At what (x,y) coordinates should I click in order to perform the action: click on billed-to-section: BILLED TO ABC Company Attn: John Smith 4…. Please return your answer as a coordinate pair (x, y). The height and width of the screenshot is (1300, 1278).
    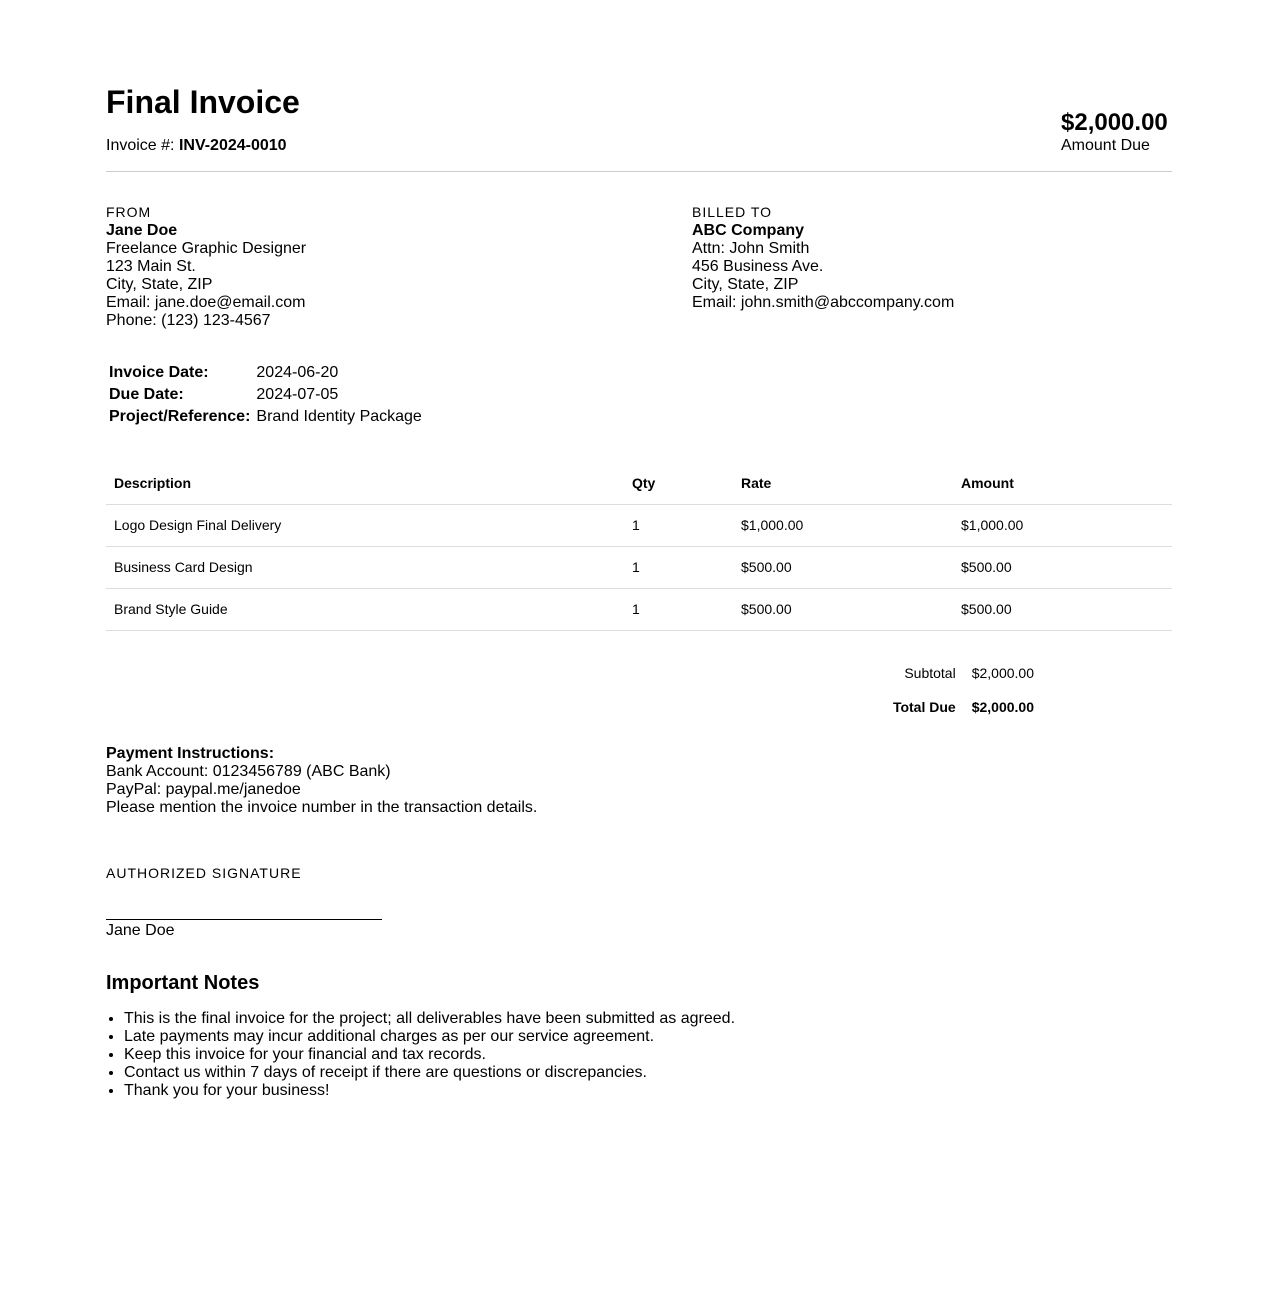
    Looking at the image, I should click on (823, 258).